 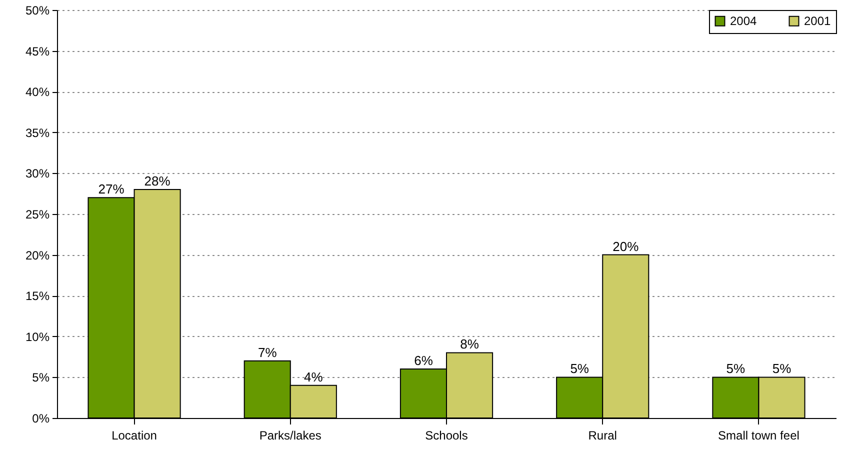 What do you see at coordinates (290, 435) in the screenshot?
I see `x-tick-label: Parks/lakes` at bounding box center [290, 435].